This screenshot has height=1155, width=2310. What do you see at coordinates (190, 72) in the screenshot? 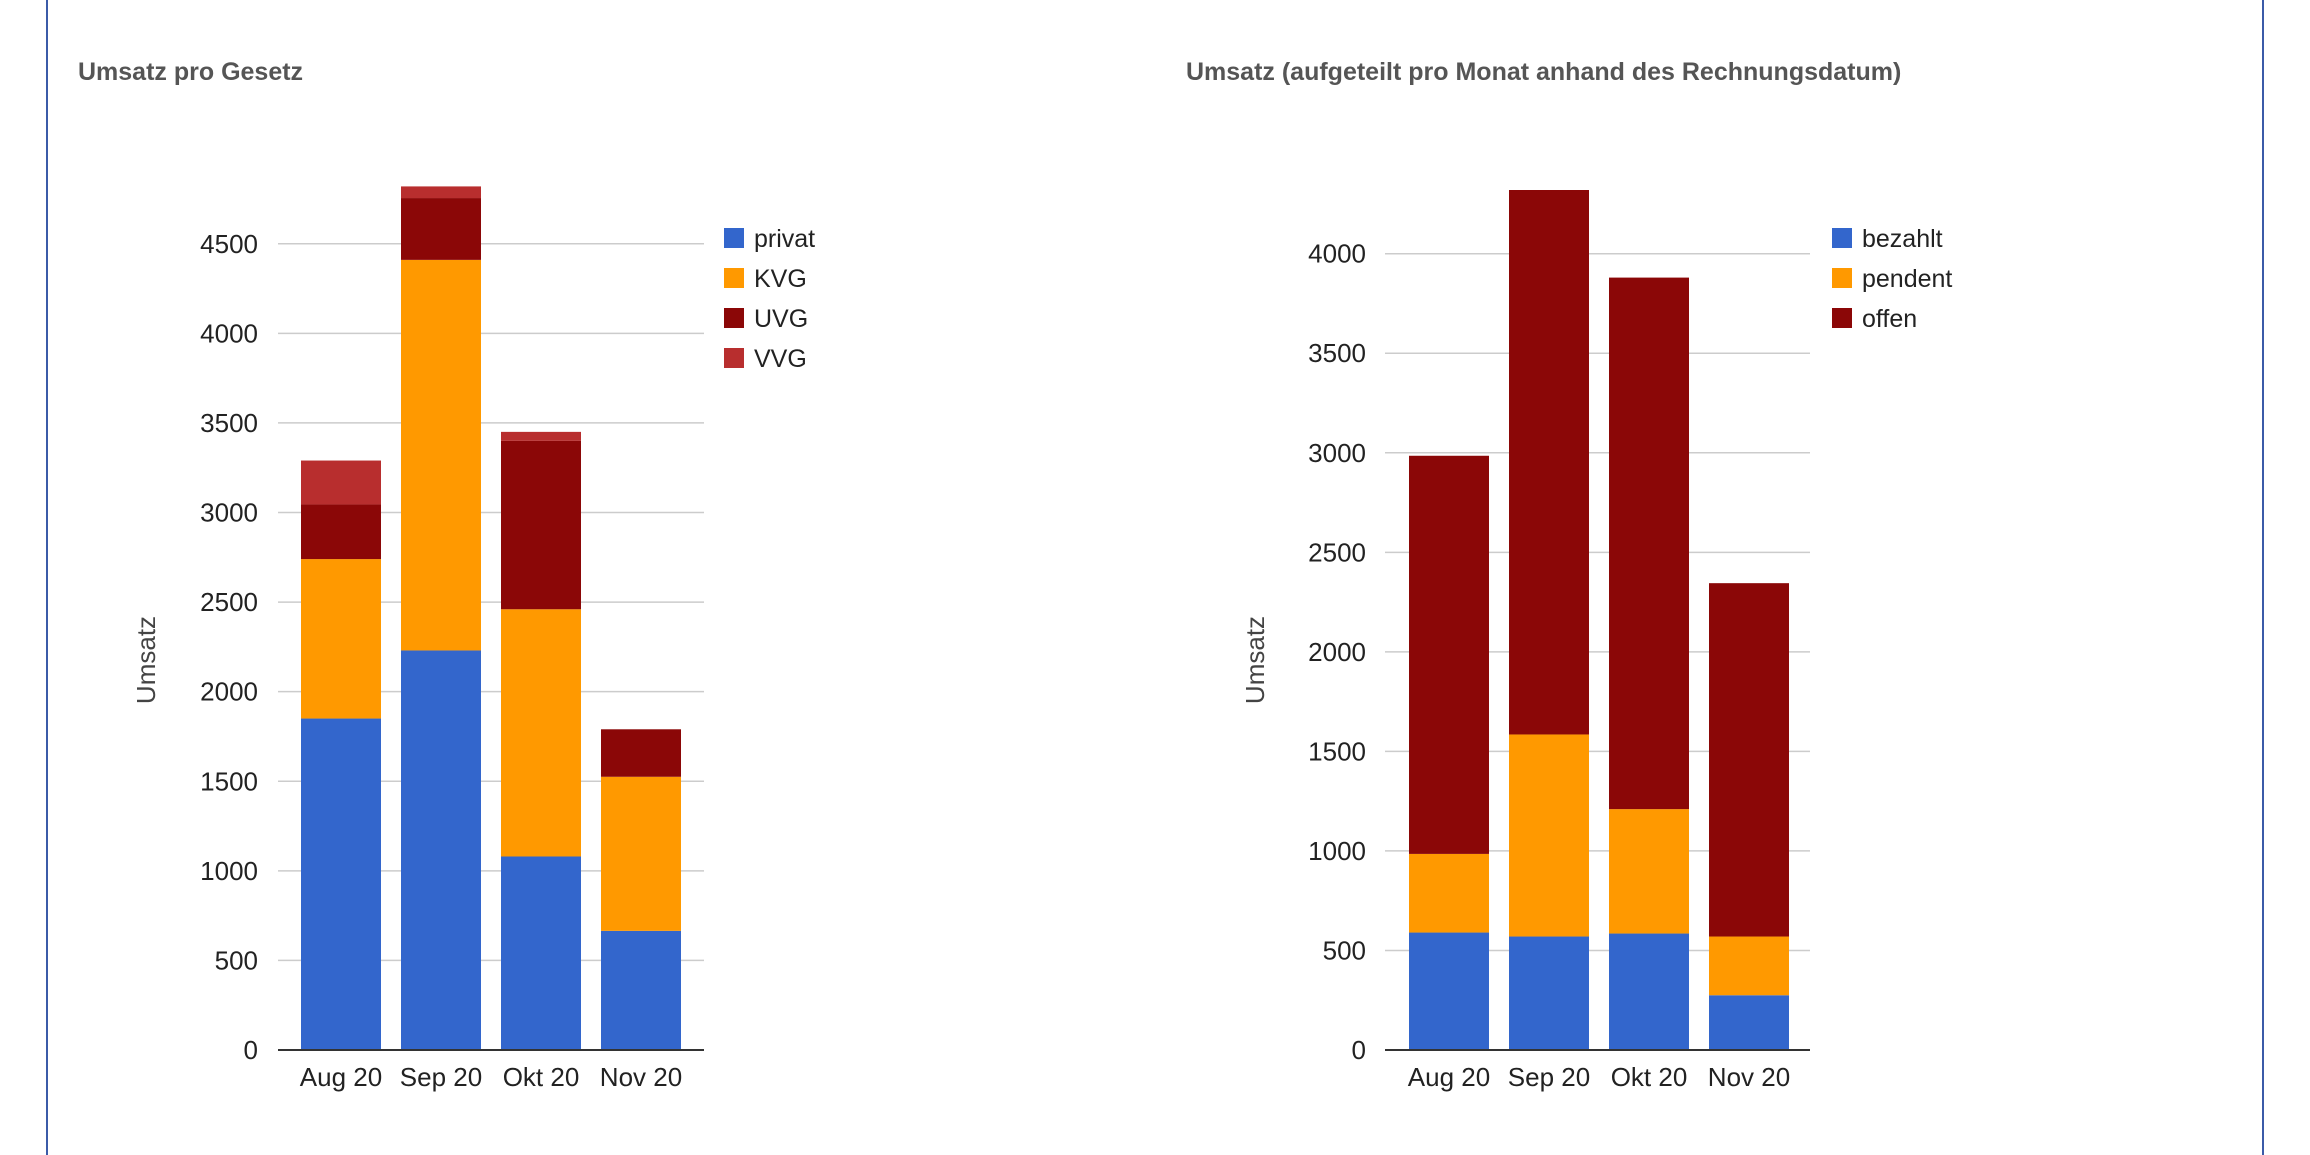
I see `chart-title: Umsatz pro Gesetz` at bounding box center [190, 72].